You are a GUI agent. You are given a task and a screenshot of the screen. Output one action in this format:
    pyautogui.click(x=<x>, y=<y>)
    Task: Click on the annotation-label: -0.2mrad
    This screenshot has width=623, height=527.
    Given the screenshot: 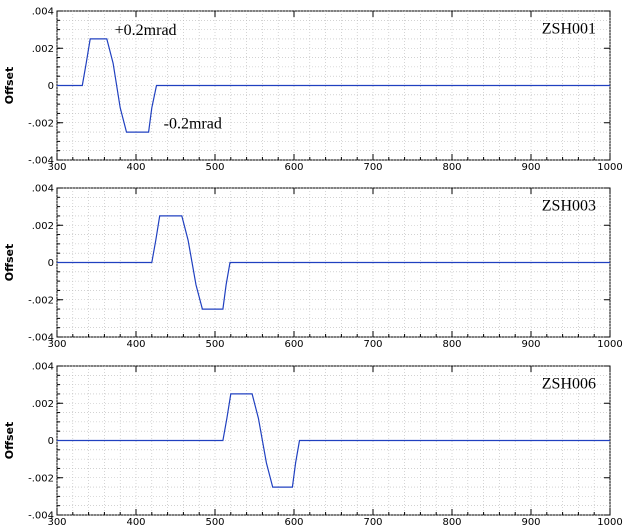 What is the action you would take?
    pyautogui.click(x=193, y=123)
    